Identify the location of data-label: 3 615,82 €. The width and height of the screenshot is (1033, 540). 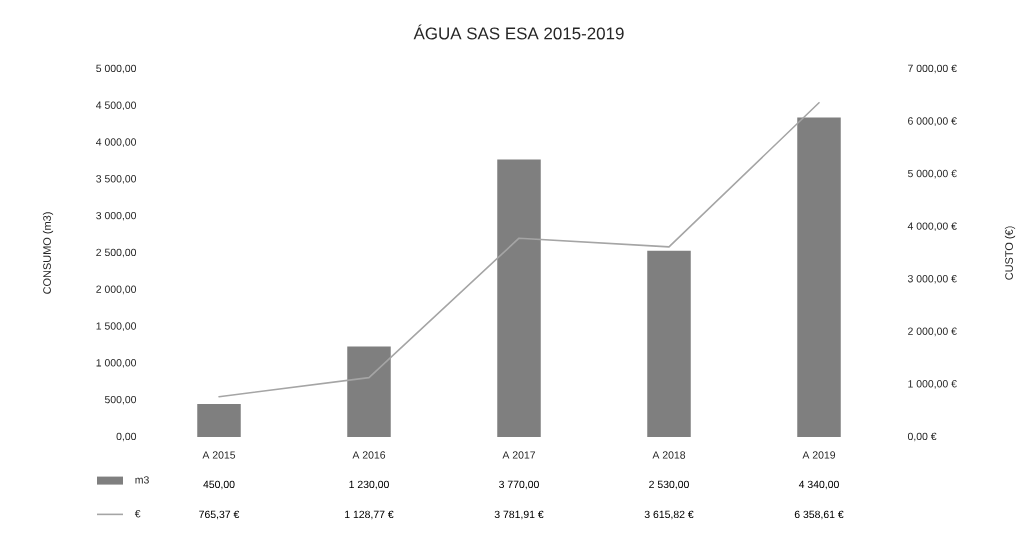
(669, 515).